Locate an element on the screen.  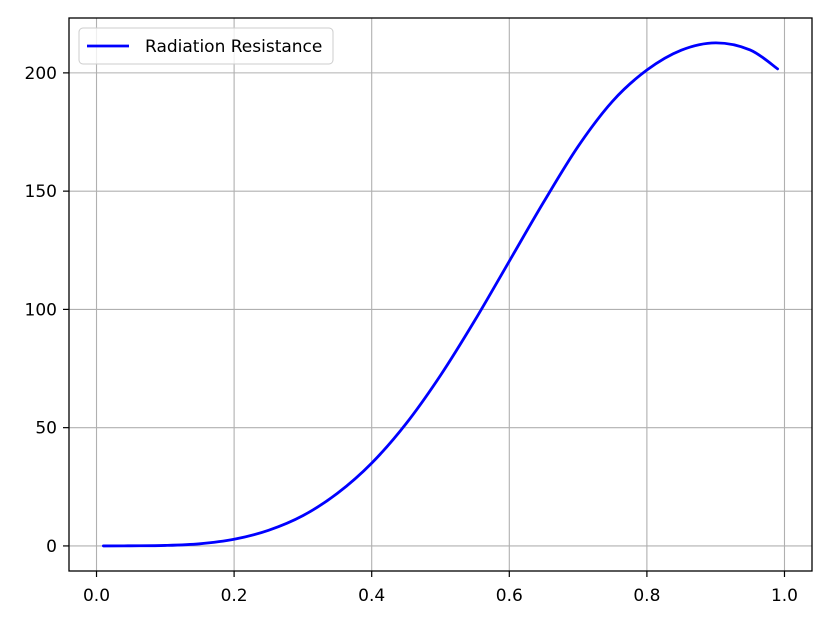
legend: Radiation Resistance is located at coordinates (206, 46).